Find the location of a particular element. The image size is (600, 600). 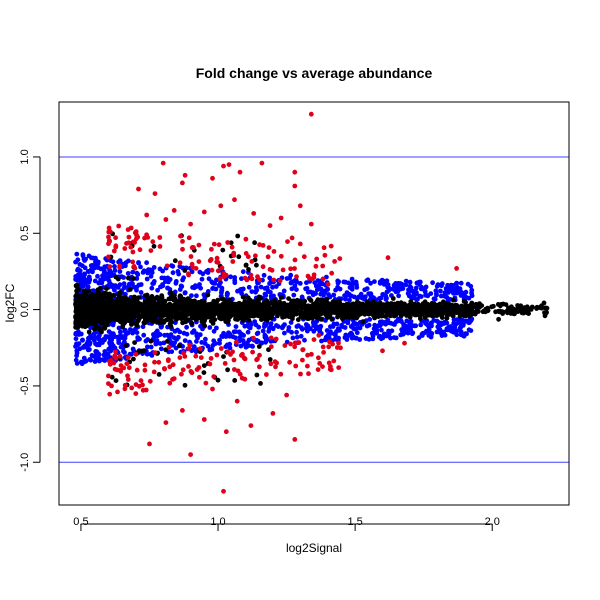

x-axis-label: log2Signal is located at coordinates (314, 548).